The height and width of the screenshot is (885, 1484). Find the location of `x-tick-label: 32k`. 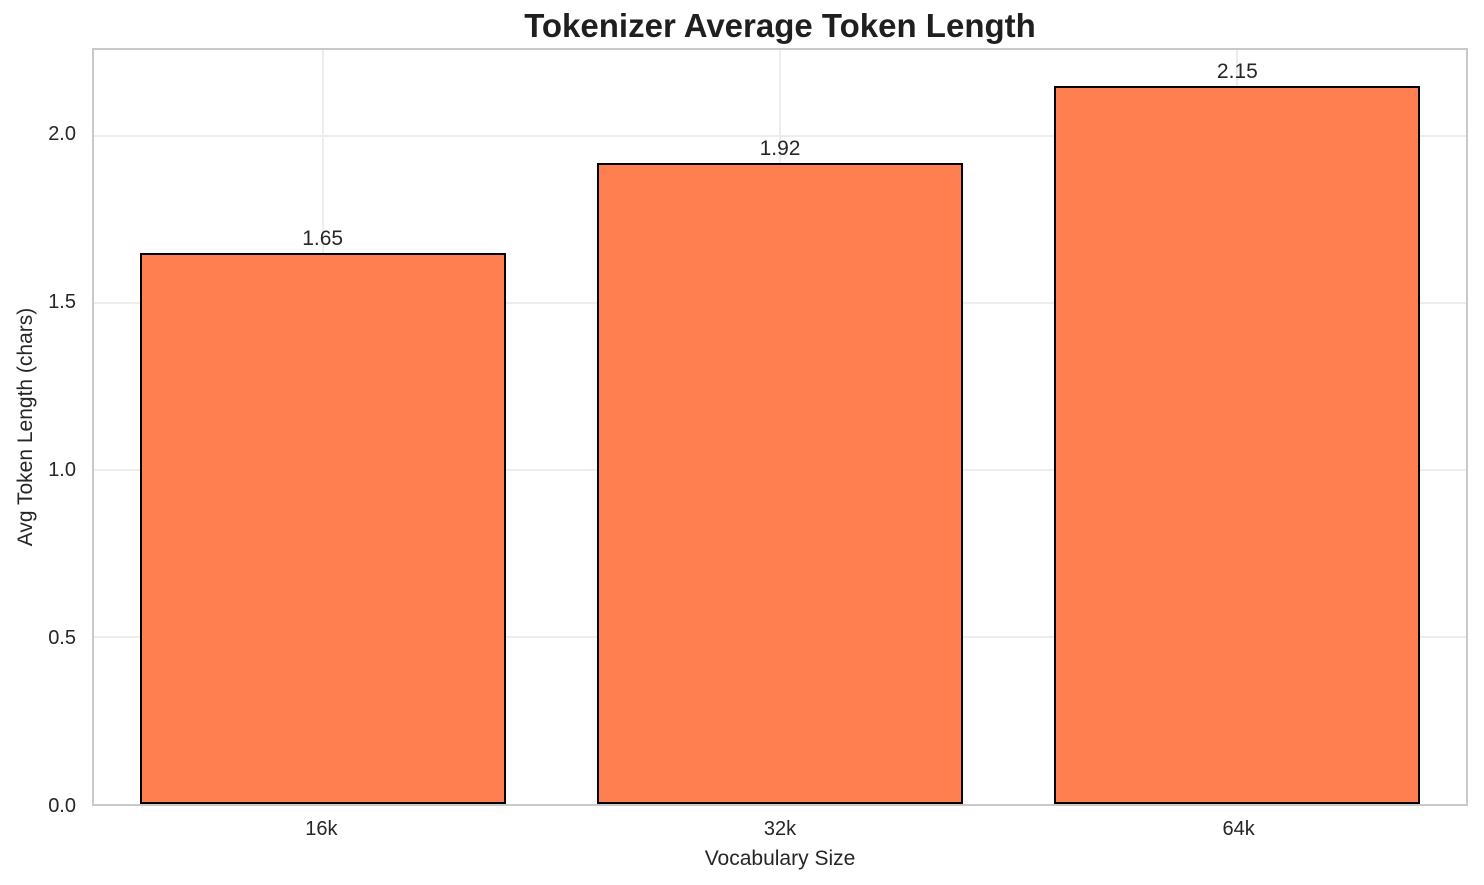

x-tick-label: 32k is located at coordinates (780, 829).